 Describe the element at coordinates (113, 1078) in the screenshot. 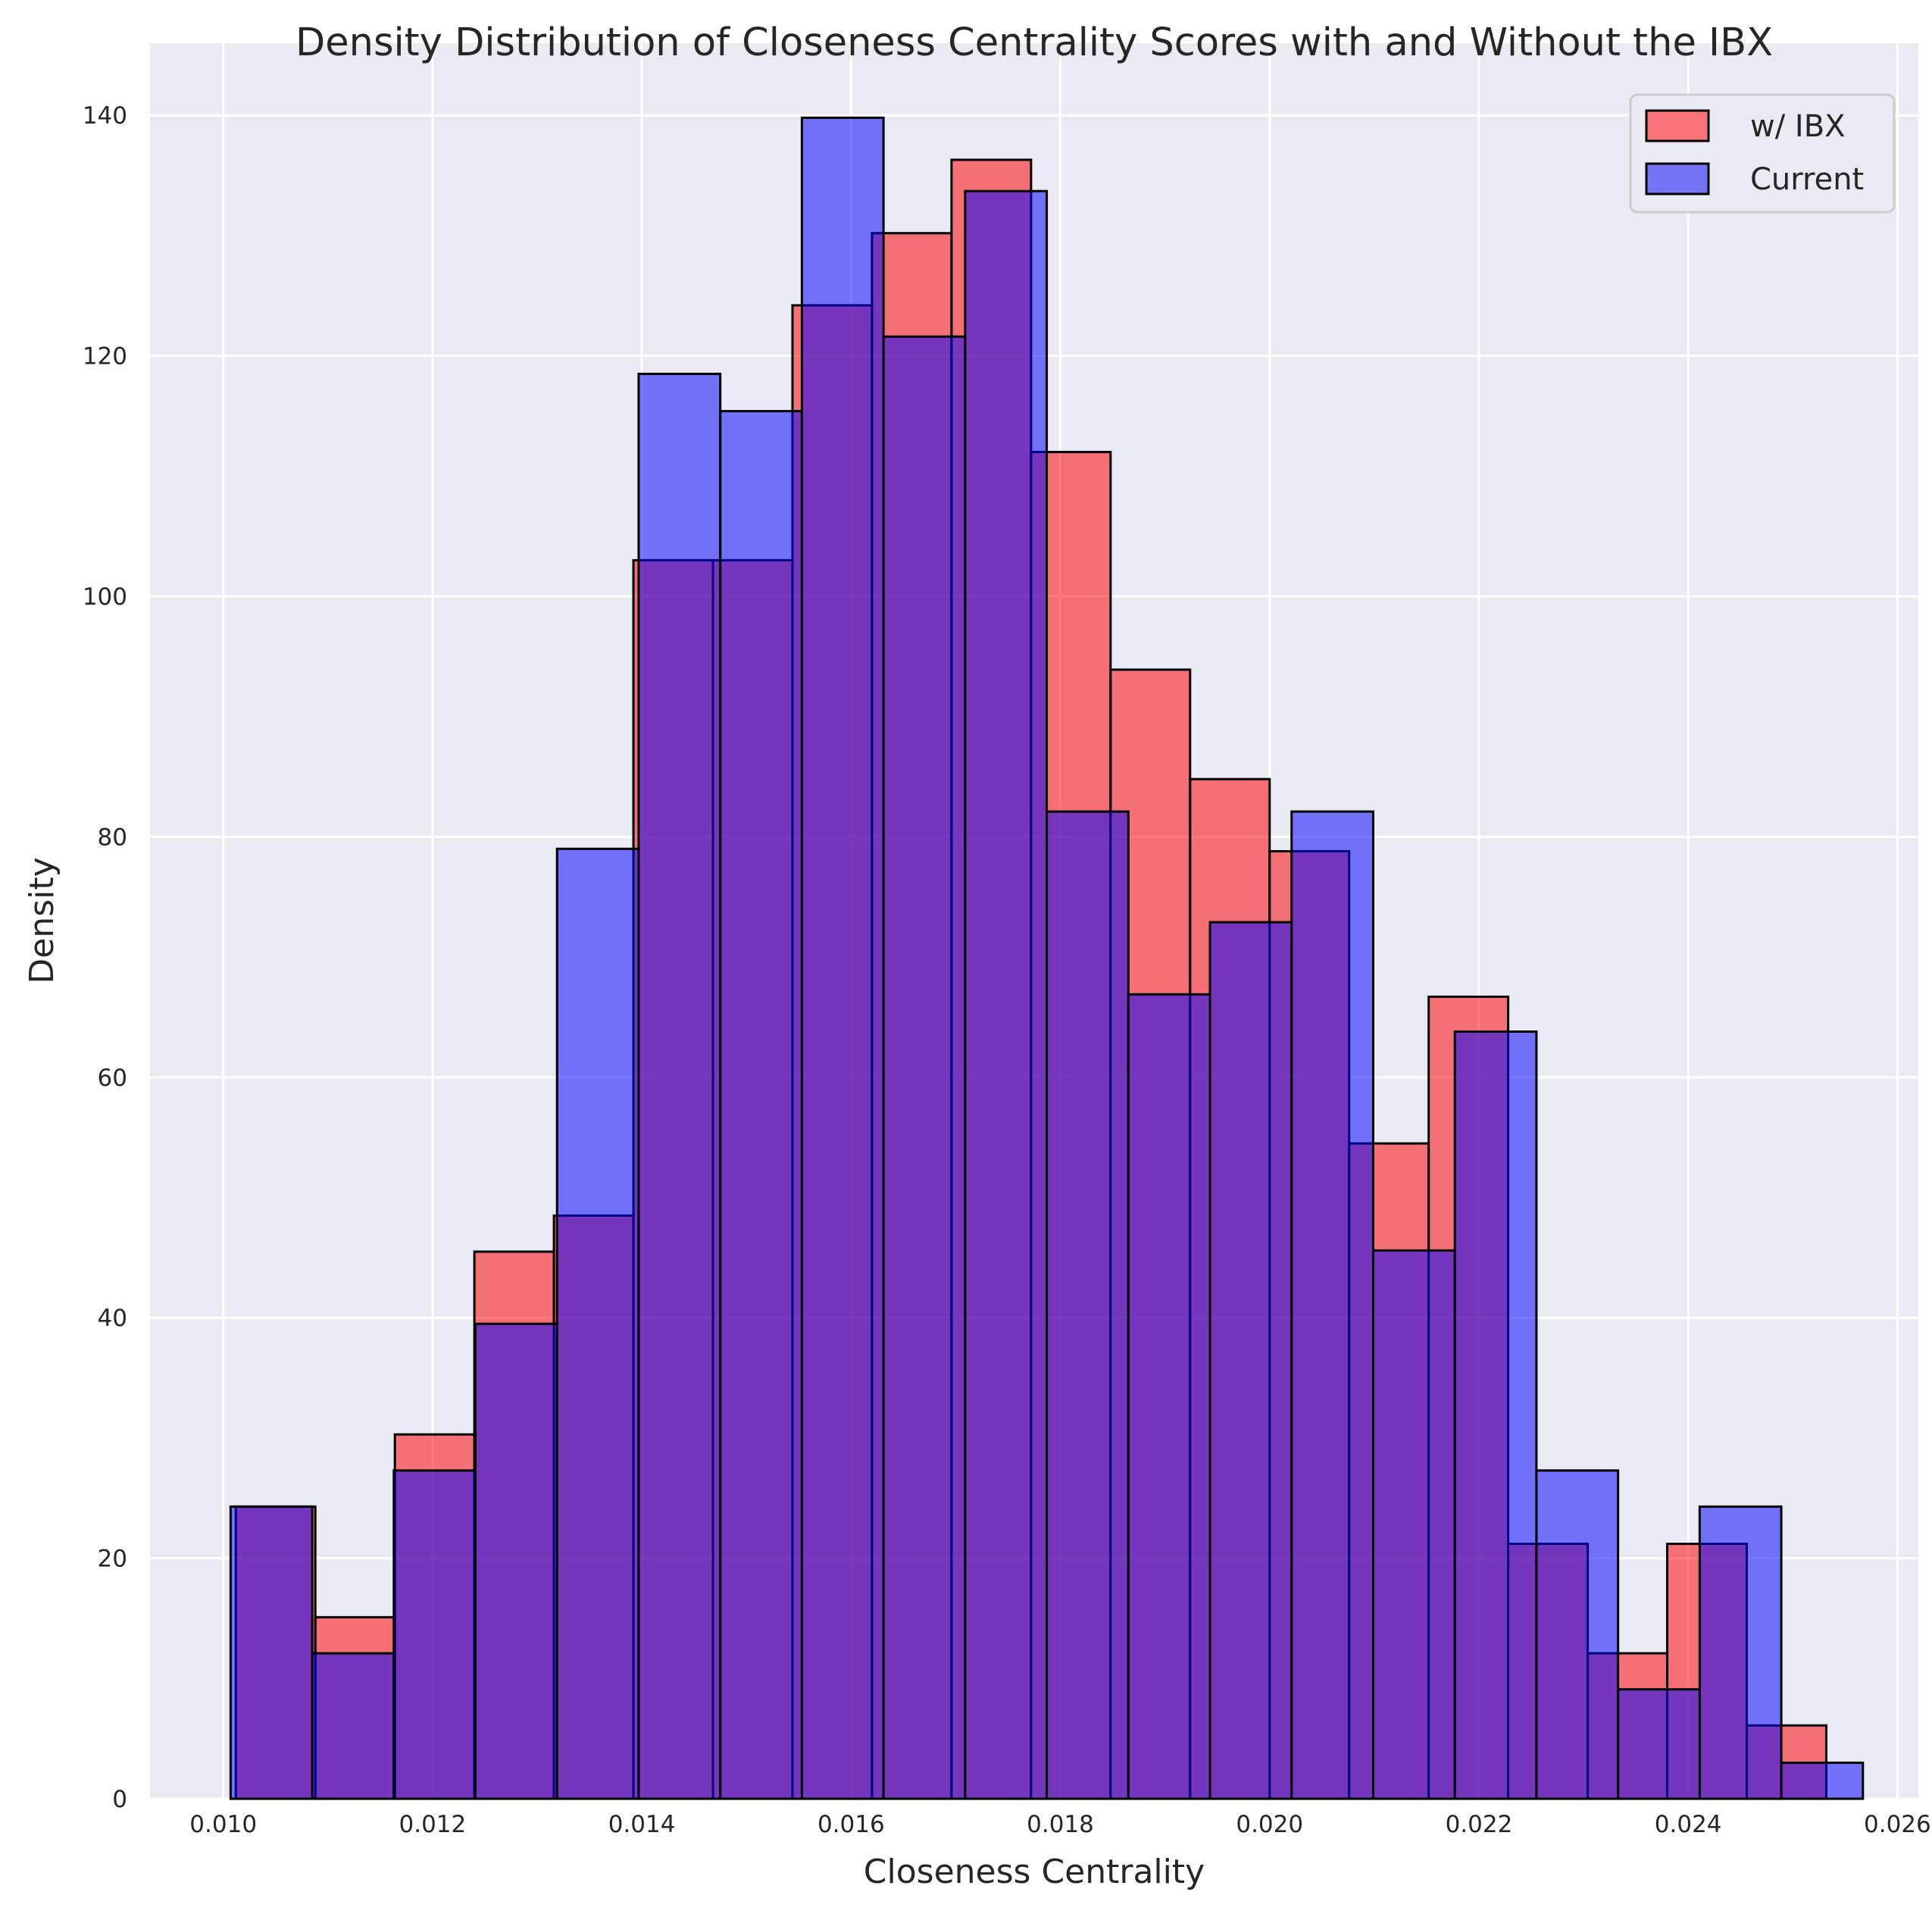

I see `y-tick-label: 60` at that location.